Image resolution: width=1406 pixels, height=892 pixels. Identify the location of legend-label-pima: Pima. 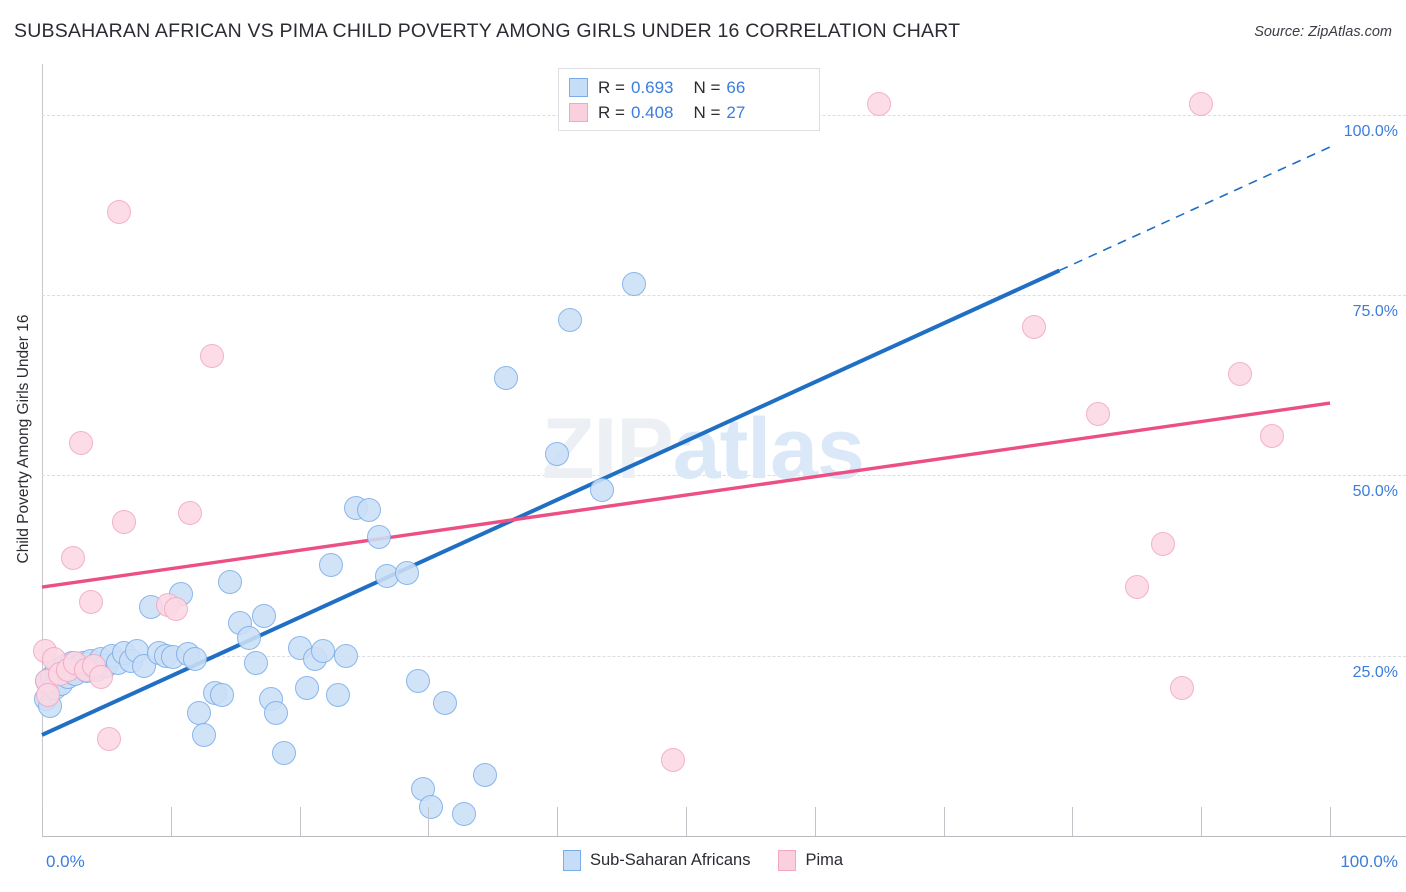
(824, 860).